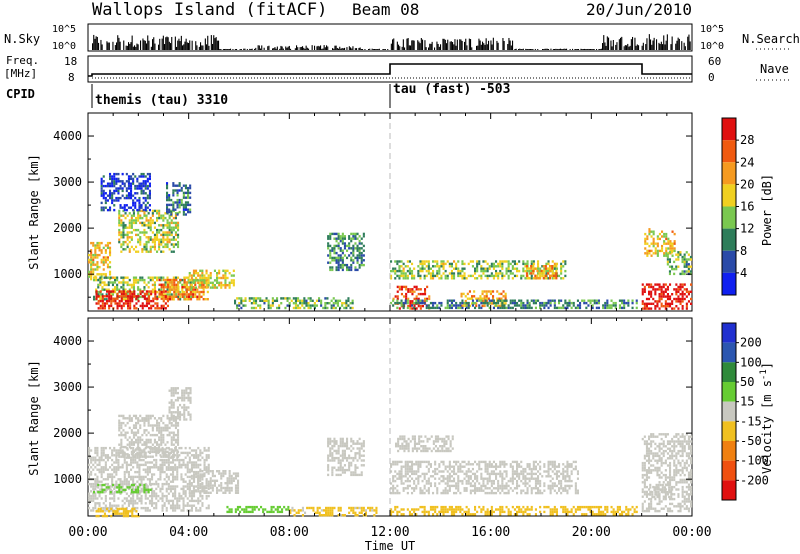 The width and height of the screenshot is (800, 554). Describe the element at coordinates (729, 239) in the screenshot. I see `colorbar-swatch` at that location.